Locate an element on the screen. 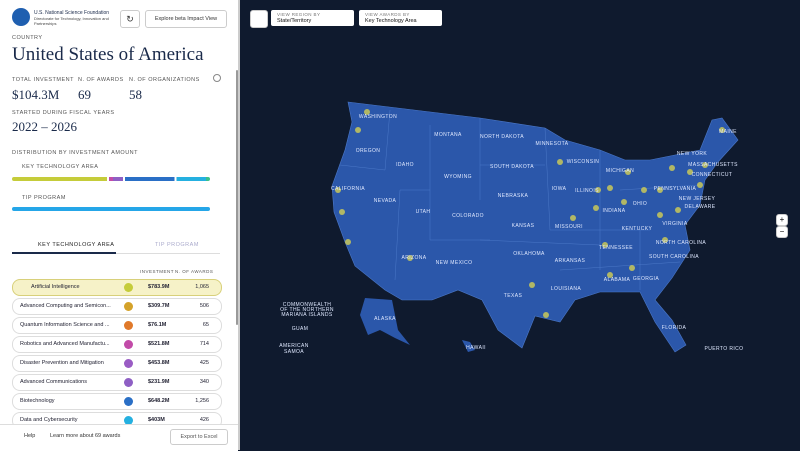 The height and width of the screenshot is (451, 800). years-label: STARTED DURING FISCAL YEARS is located at coordinates (63, 113).